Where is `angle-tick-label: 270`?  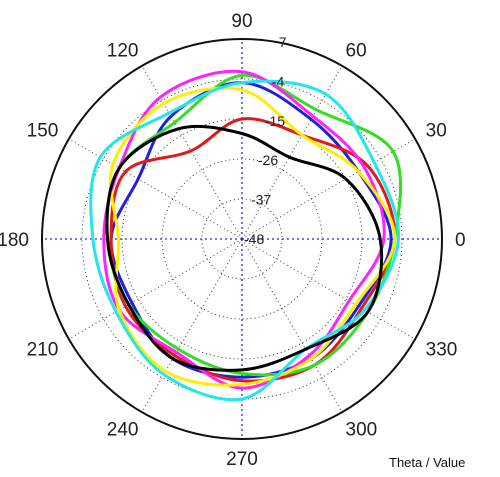 angle-tick-label: 270 is located at coordinates (242, 459).